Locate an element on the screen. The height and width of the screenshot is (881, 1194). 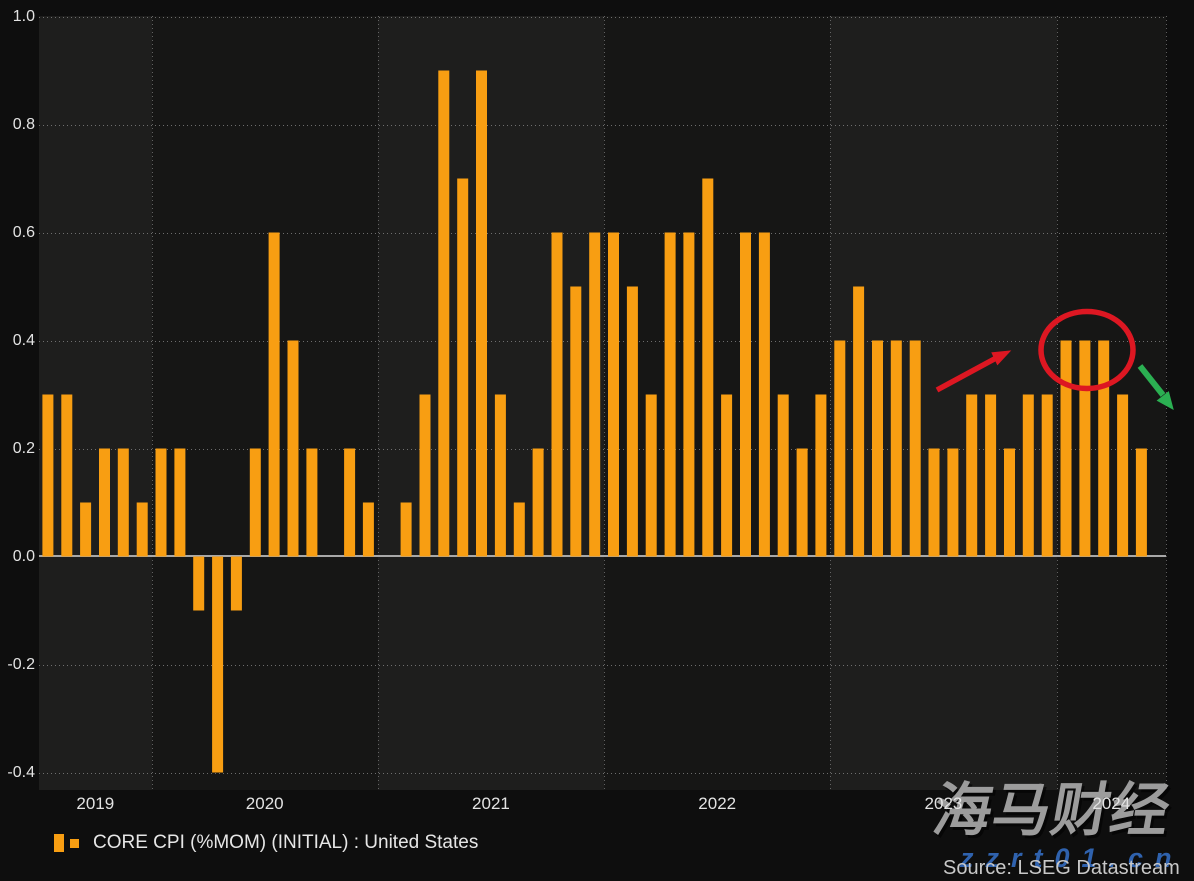
source-attribution: Source: LSEG Datastream is located at coordinates (1061, 868).